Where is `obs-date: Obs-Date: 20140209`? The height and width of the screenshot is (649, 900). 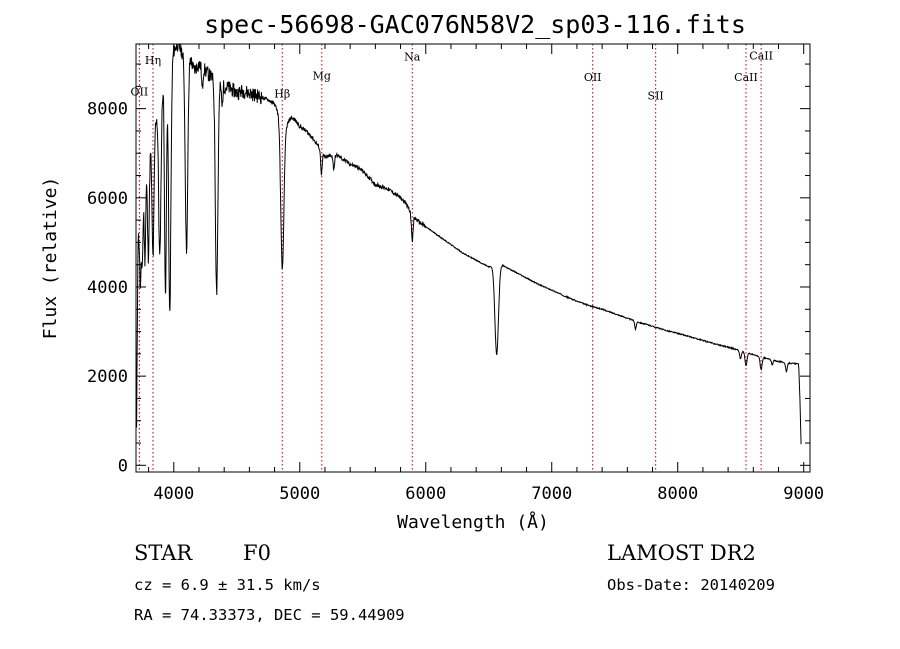 obs-date: Obs-Date: 20140209 is located at coordinates (691, 585).